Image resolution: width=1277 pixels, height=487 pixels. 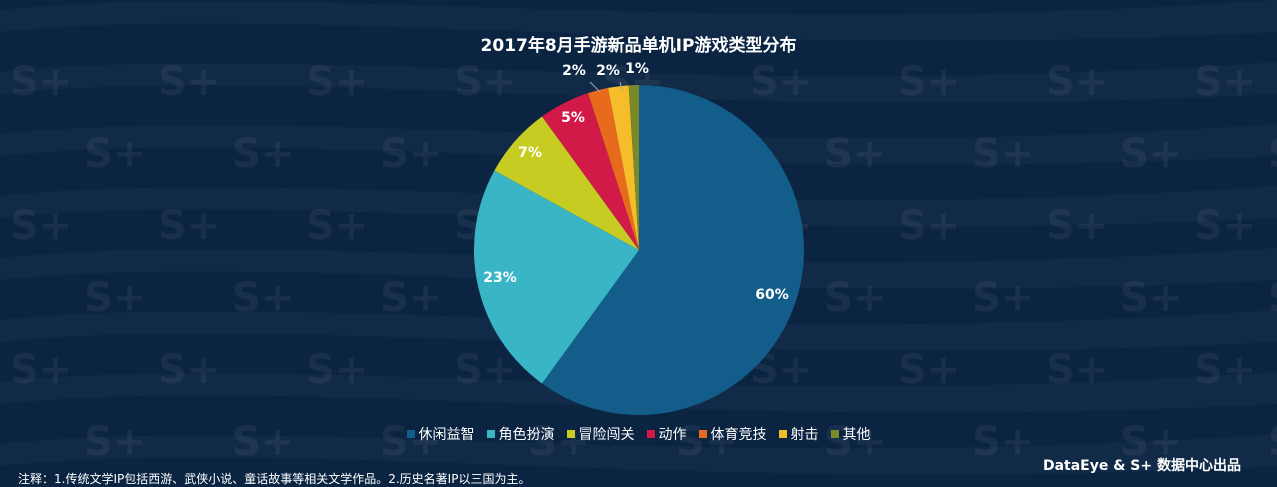 I want to click on legend-item: 动作, so click(x=666, y=434).